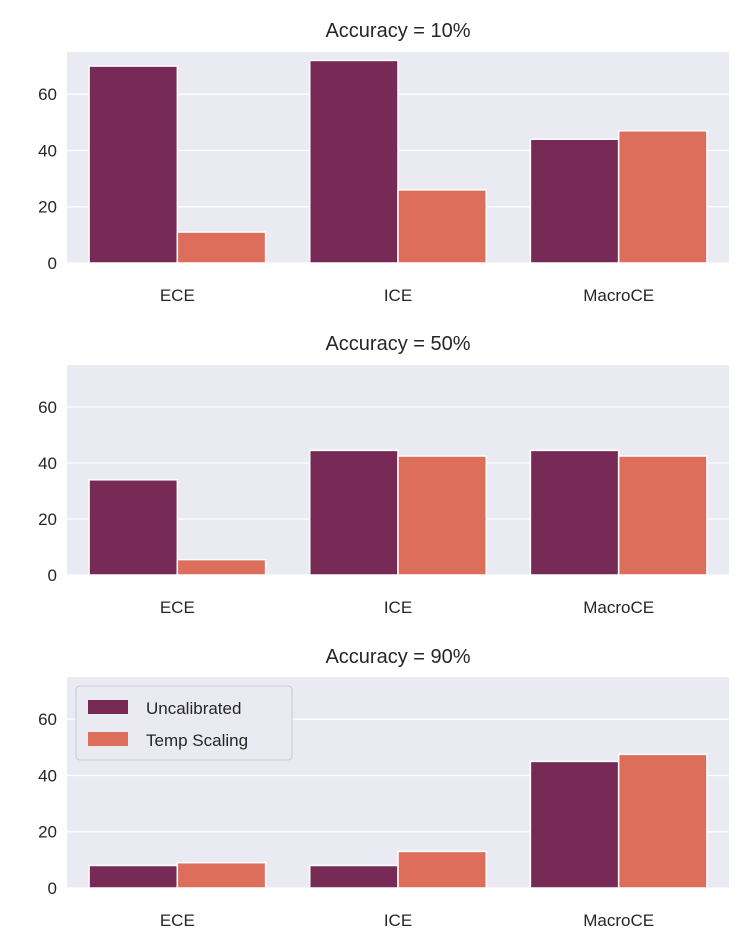  I want to click on chart-title: Accuracy = 90%, so click(397, 657).